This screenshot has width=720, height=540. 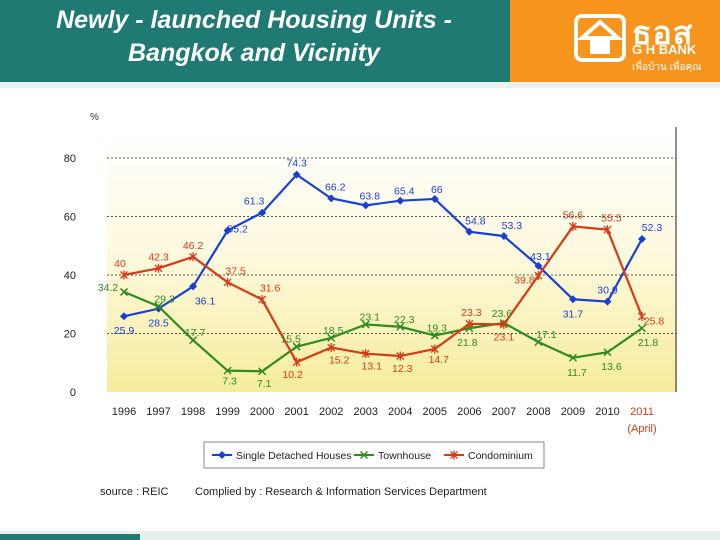 What do you see at coordinates (546, 335) in the screenshot?
I see `data-label: 17.1` at bounding box center [546, 335].